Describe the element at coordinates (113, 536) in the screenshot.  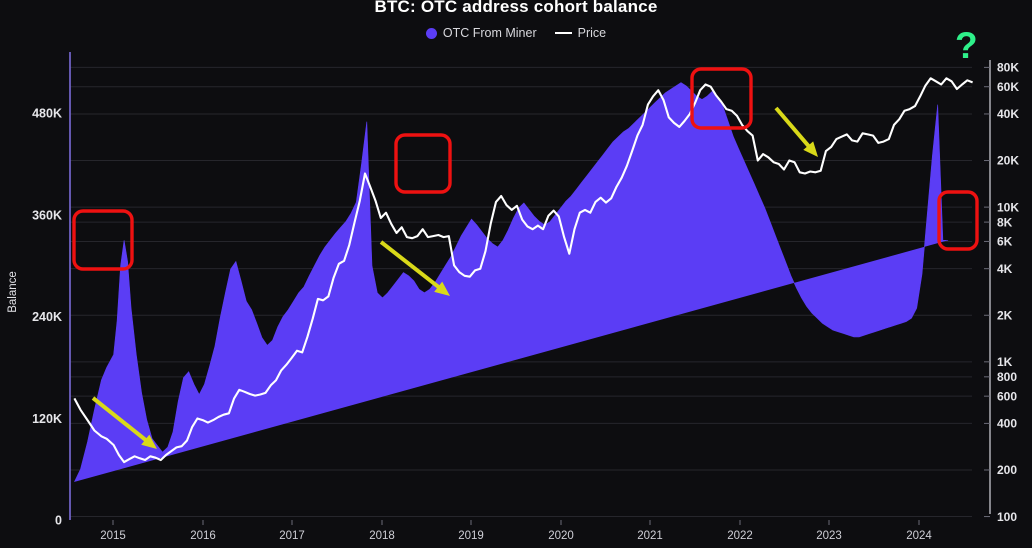
I see `svg-text: 2015` at that location.